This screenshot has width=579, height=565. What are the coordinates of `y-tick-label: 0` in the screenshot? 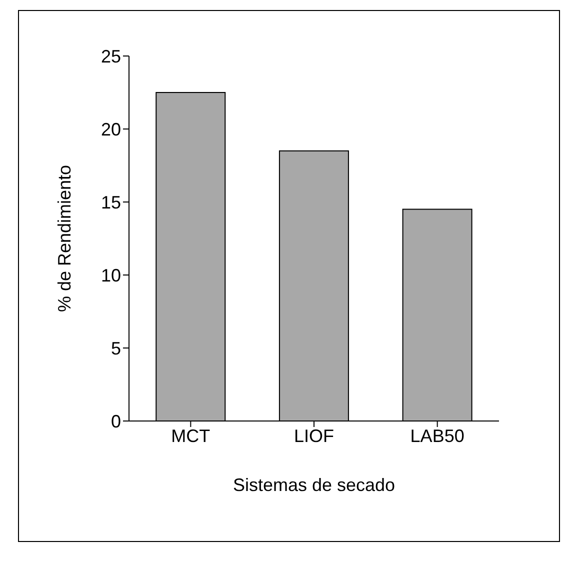 It's located at (115, 421).